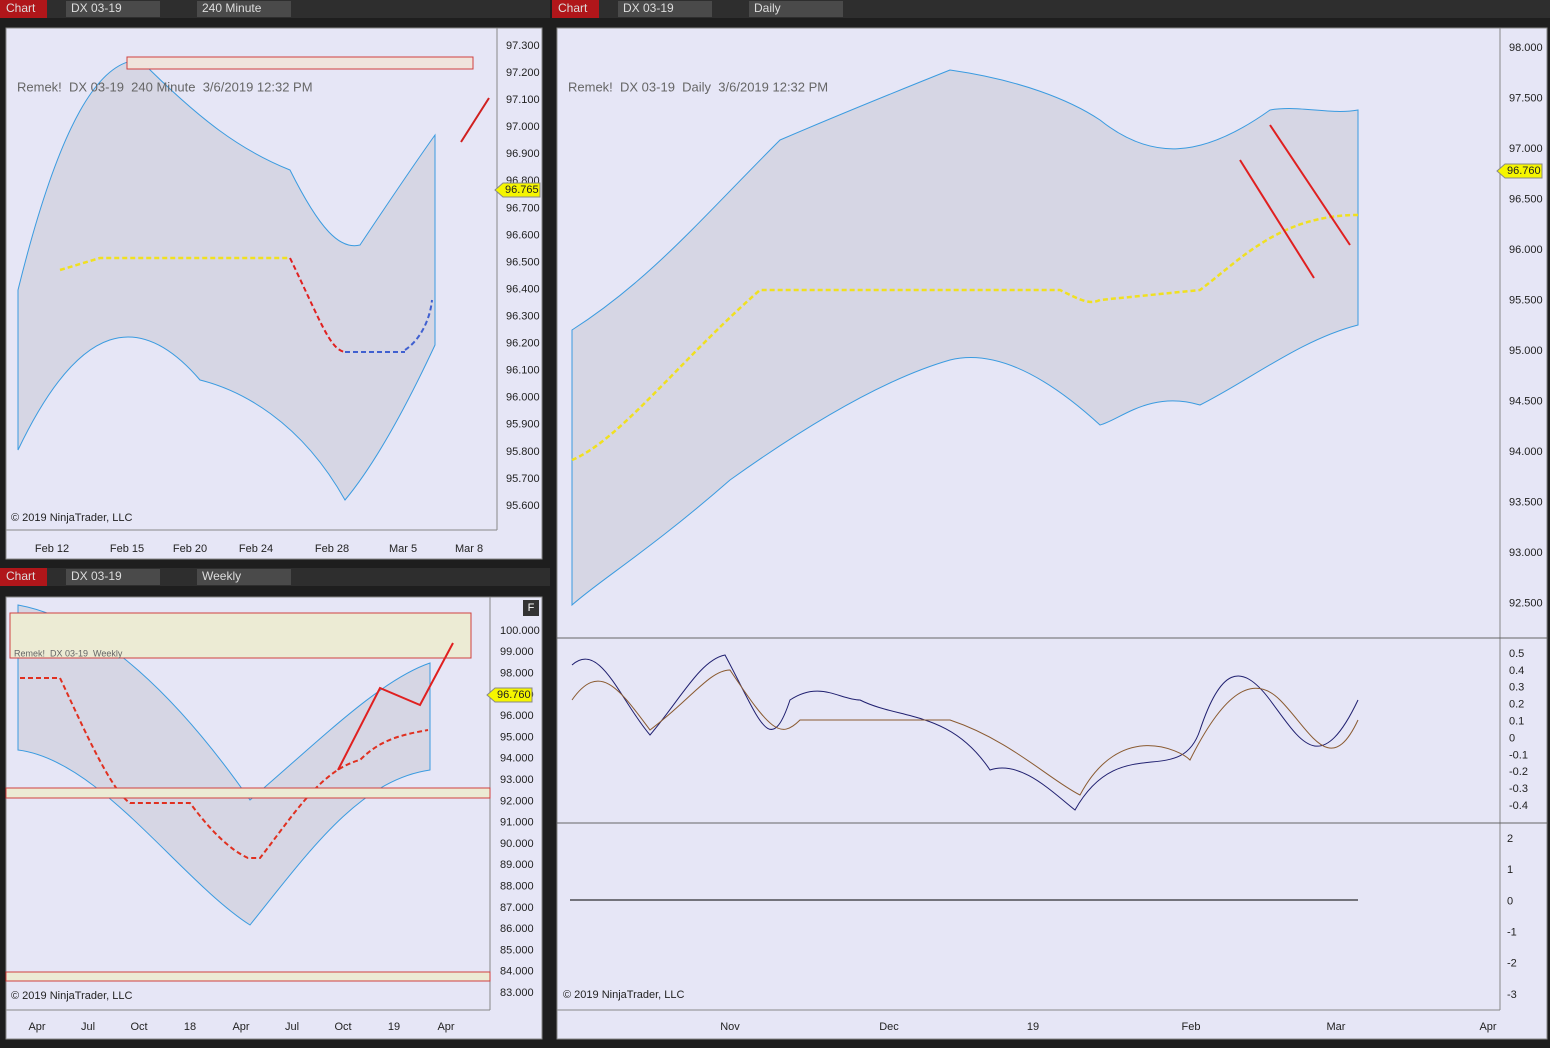 This screenshot has height=1048, width=1550. I want to click on axis-label: 92.500, so click(1526, 603).